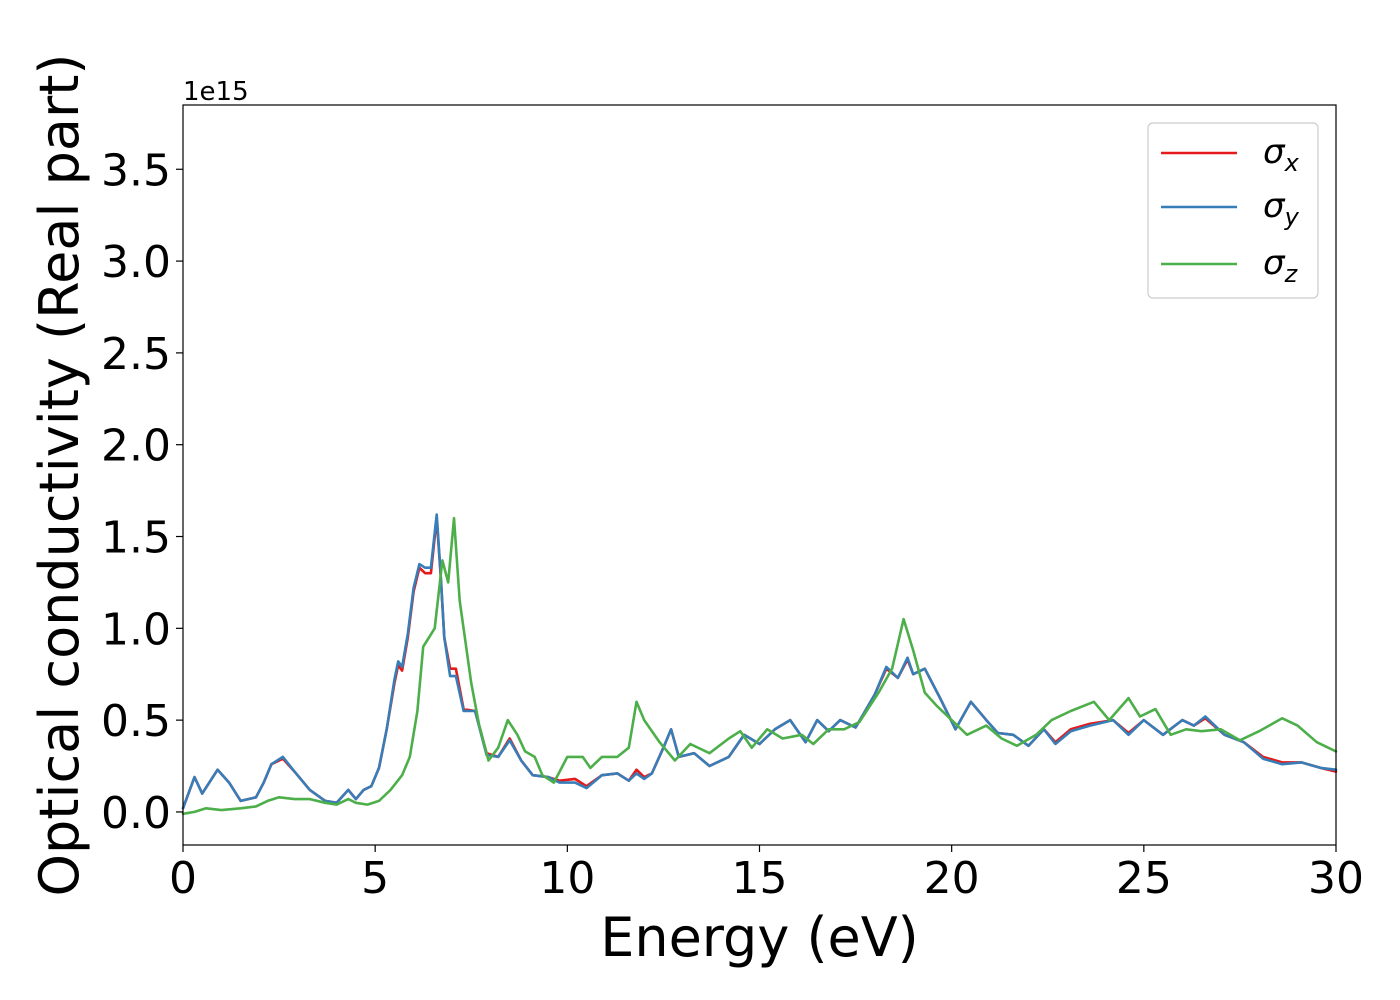  What do you see at coordinates (1281, 154) in the screenshot?
I see `legend-label-x: σx` at bounding box center [1281, 154].